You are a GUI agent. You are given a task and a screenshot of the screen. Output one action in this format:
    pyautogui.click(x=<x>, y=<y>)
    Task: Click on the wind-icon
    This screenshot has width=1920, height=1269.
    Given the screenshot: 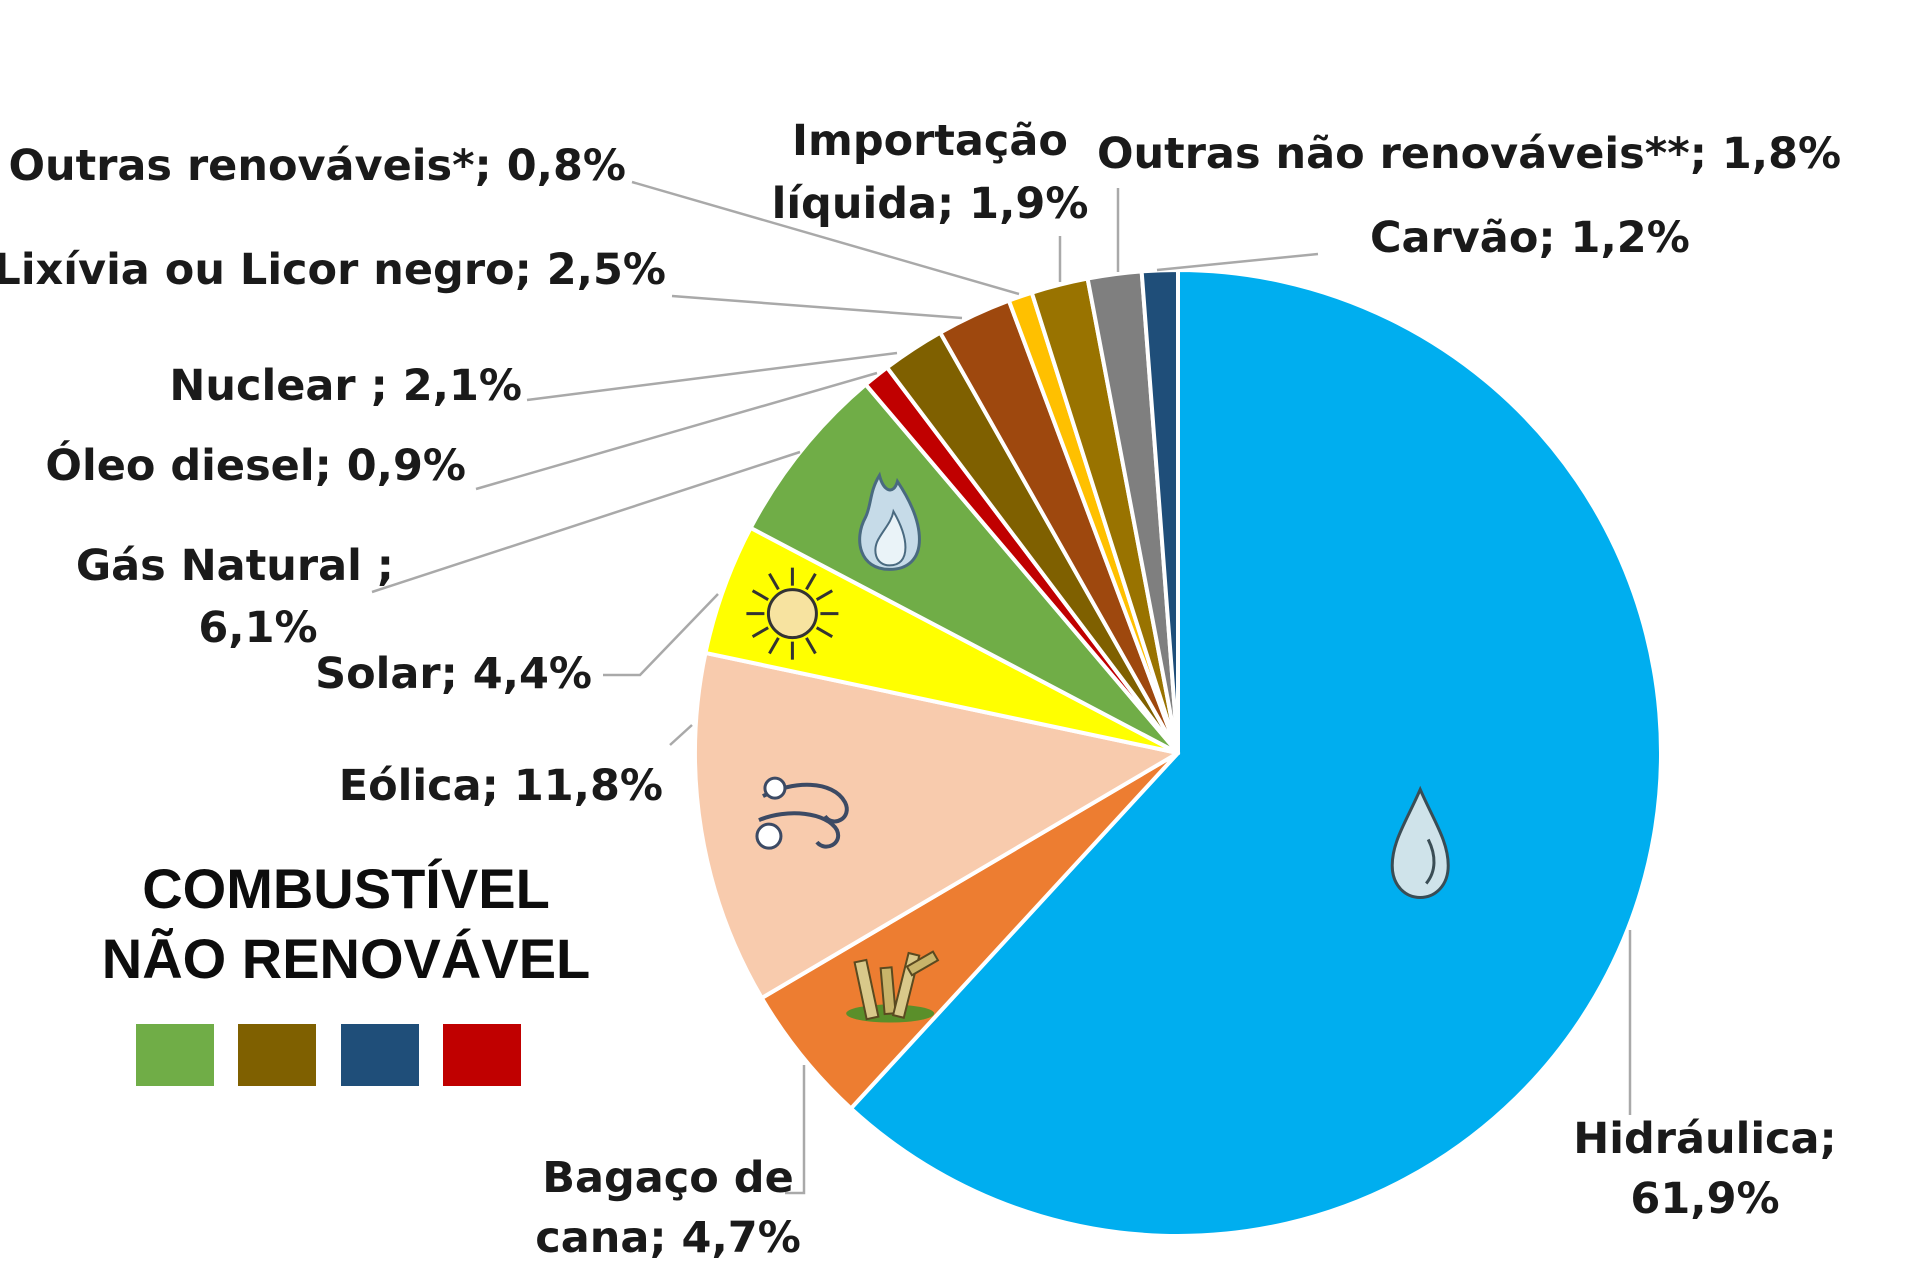 What is the action you would take?
    pyautogui.click(x=802, y=813)
    